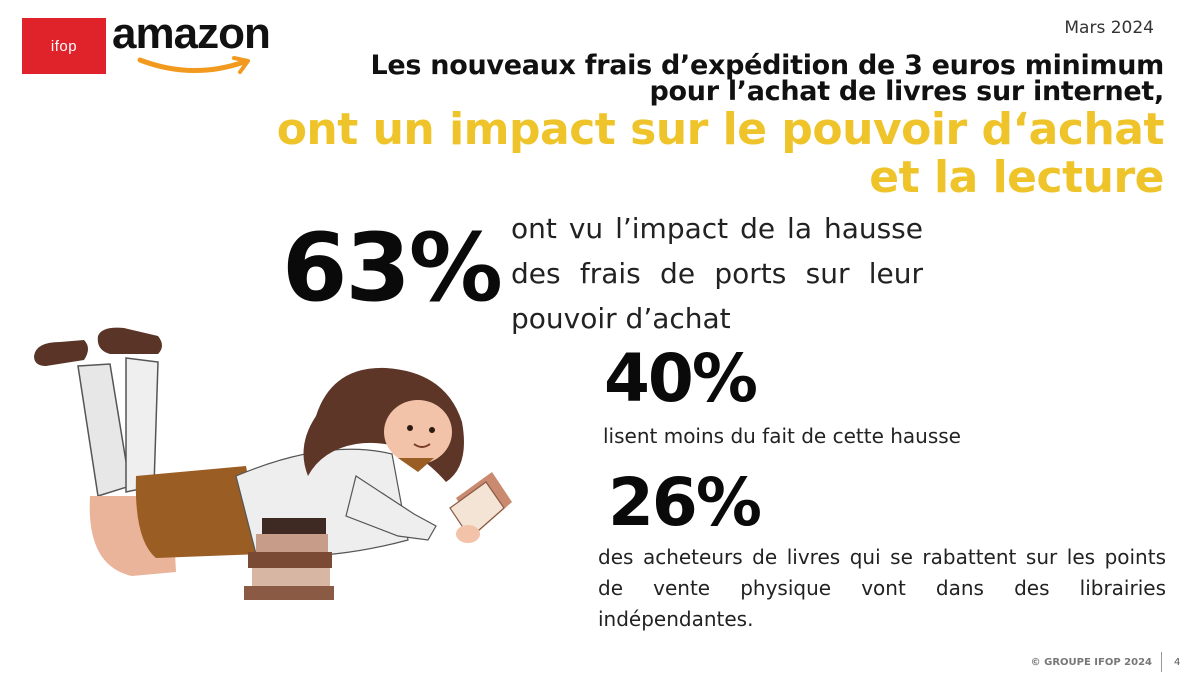  Describe the element at coordinates (685, 502) in the screenshot. I see `stat-value-independent-bookstores: 26%` at that location.